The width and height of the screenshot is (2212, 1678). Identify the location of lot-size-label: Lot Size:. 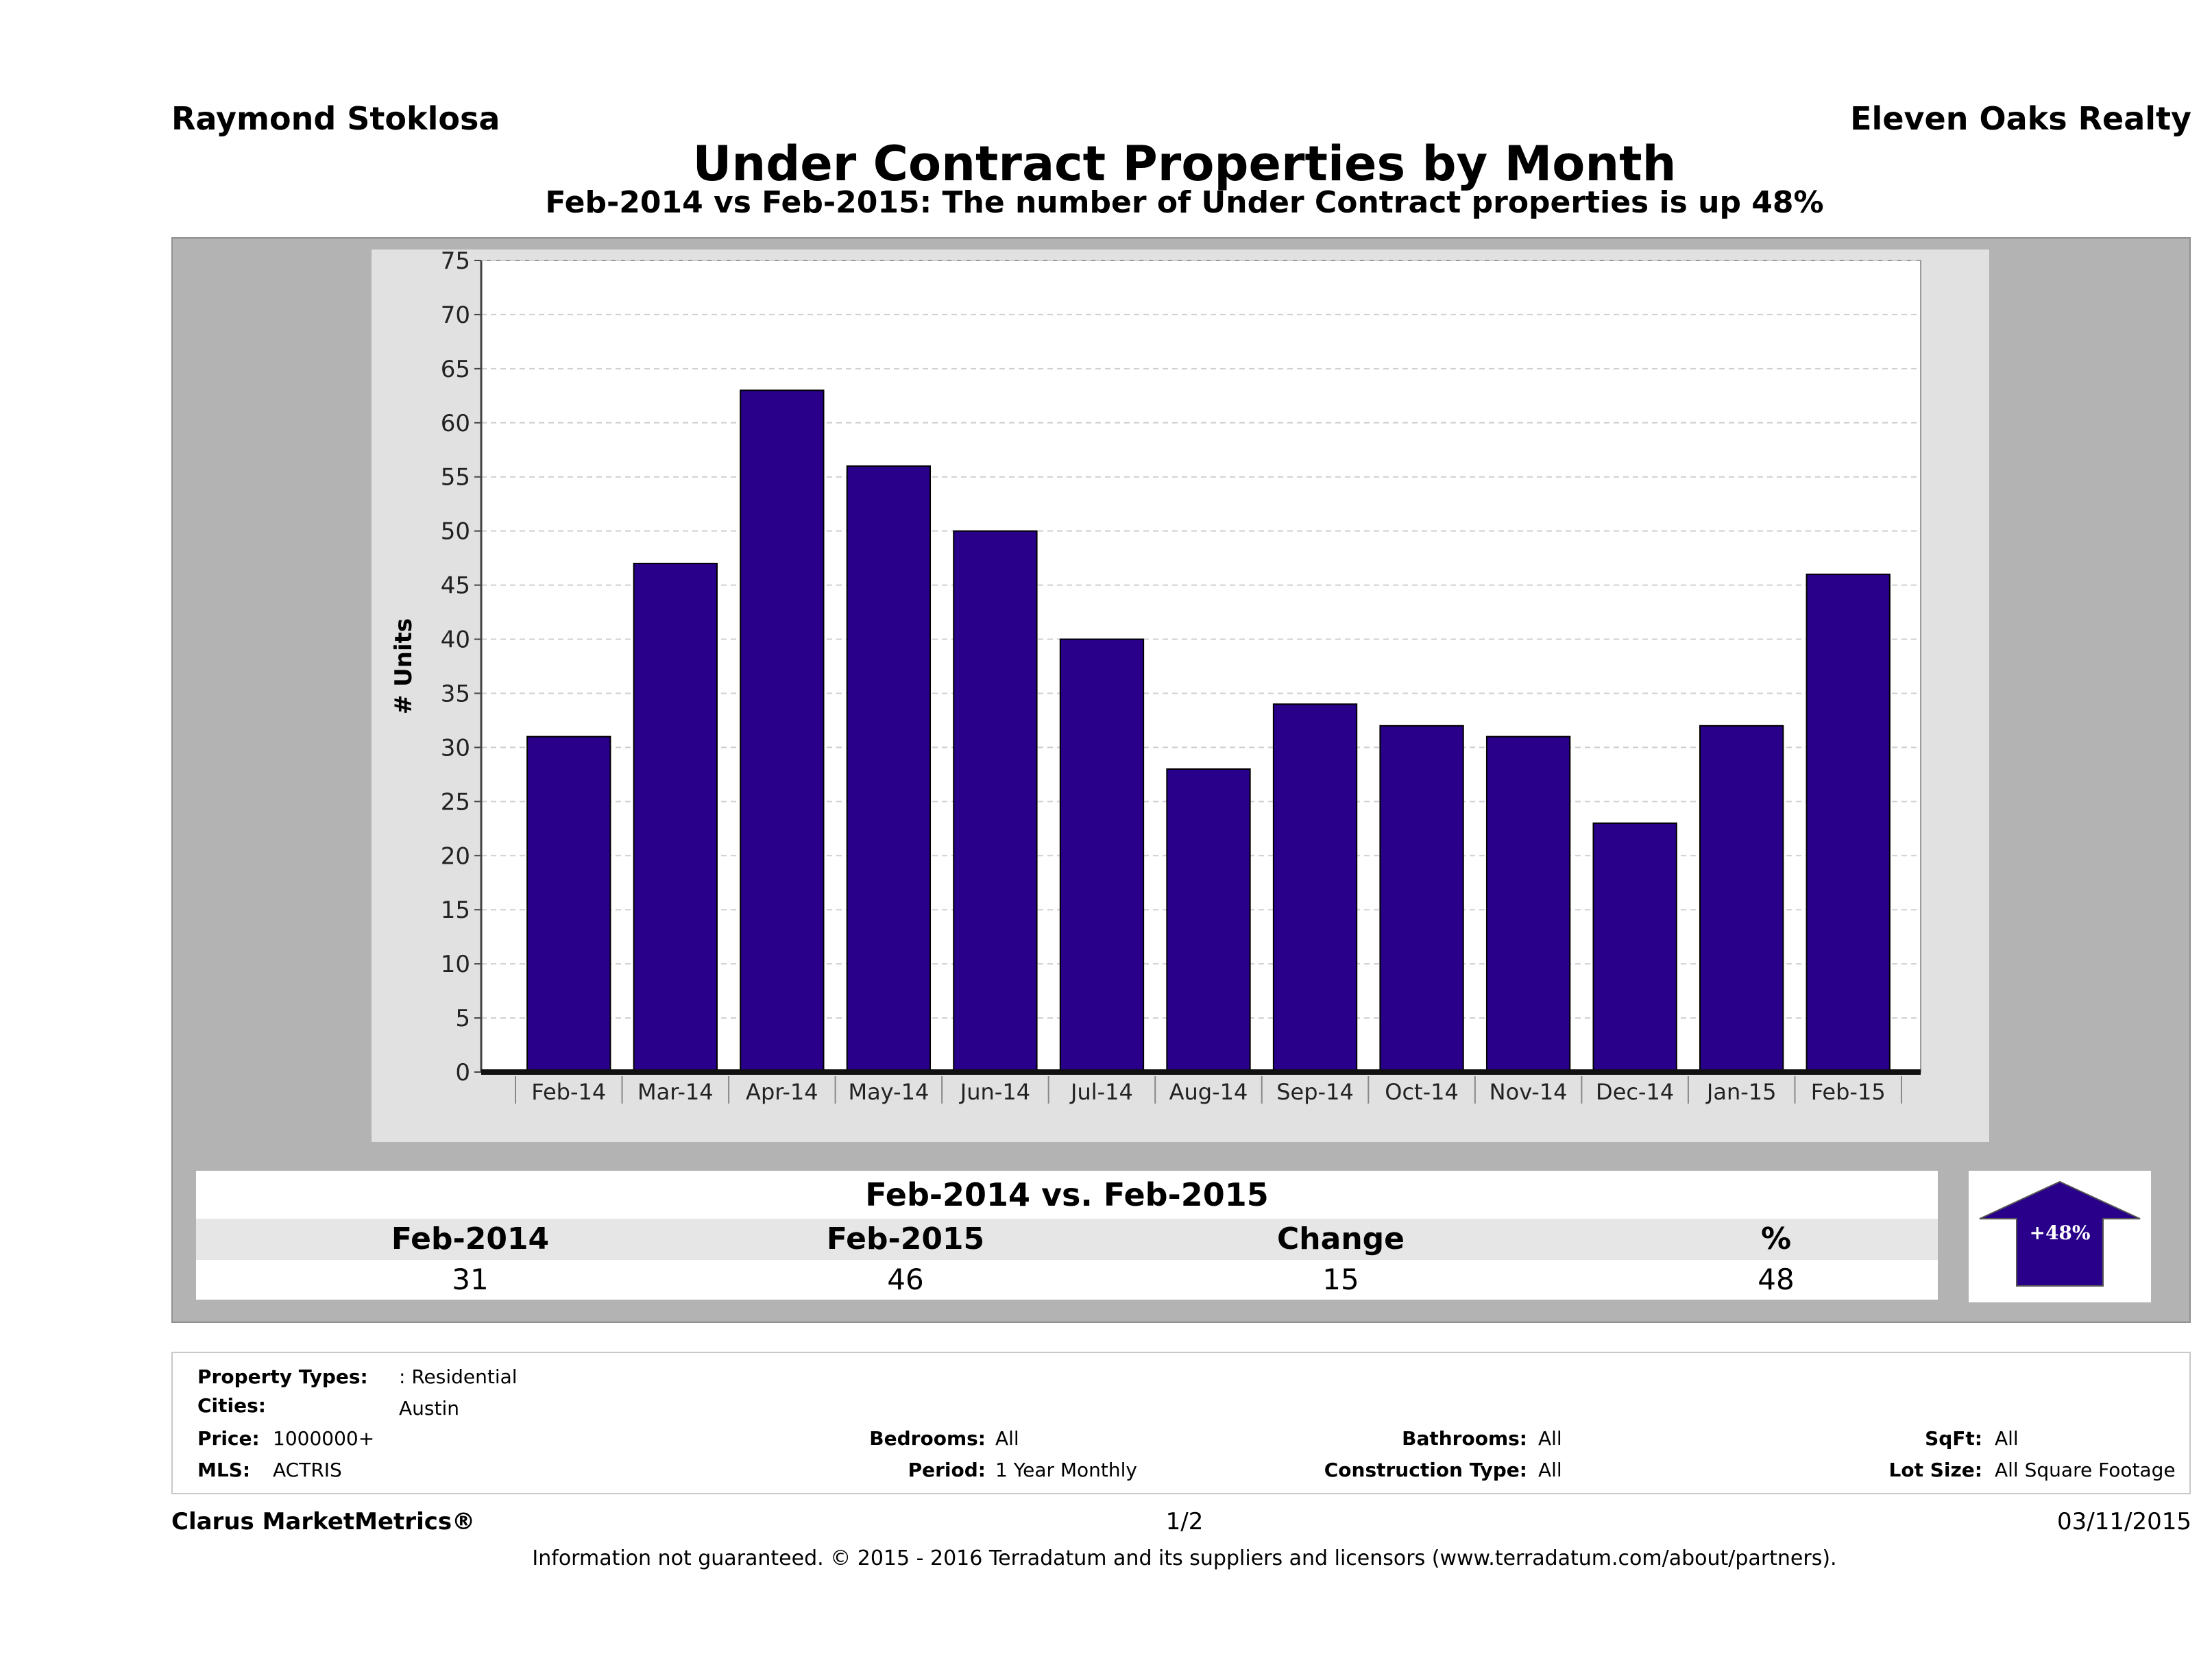
(1935, 1470).